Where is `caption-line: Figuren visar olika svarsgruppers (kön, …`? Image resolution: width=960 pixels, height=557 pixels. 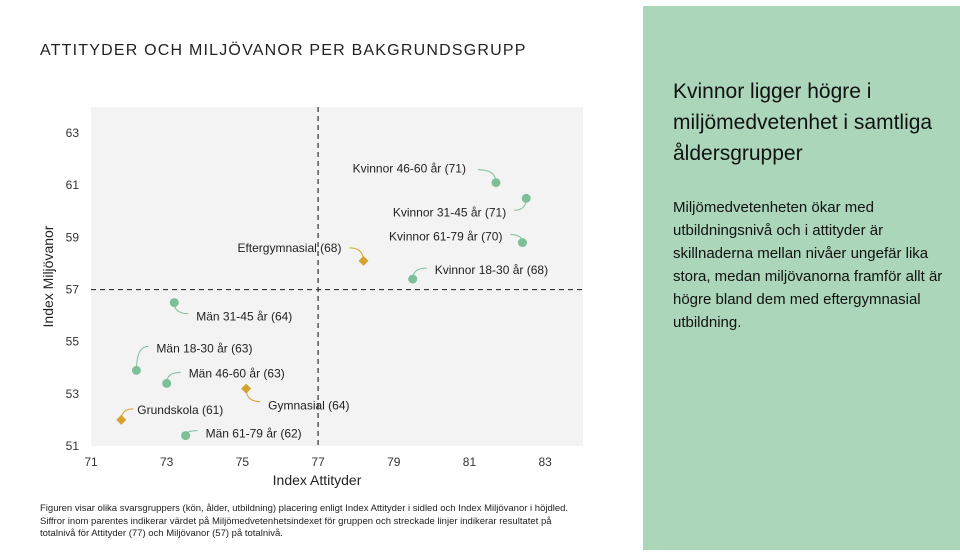
caption-line: Figuren visar olika svarsgruppers (kön, … is located at coordinates (304, 508).